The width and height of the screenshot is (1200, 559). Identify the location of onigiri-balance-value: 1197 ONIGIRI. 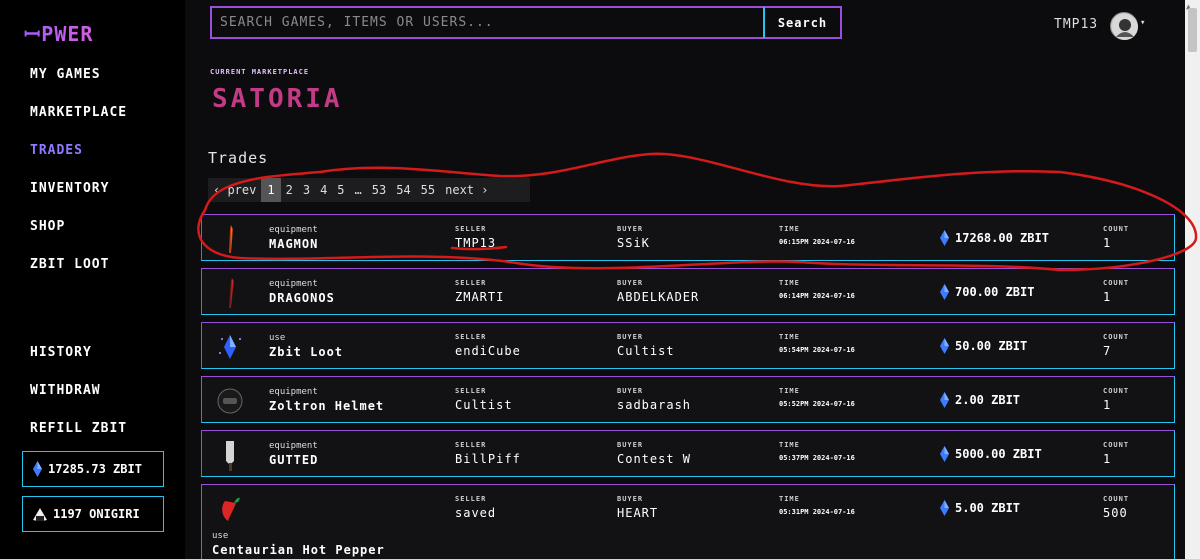
(96, 514).